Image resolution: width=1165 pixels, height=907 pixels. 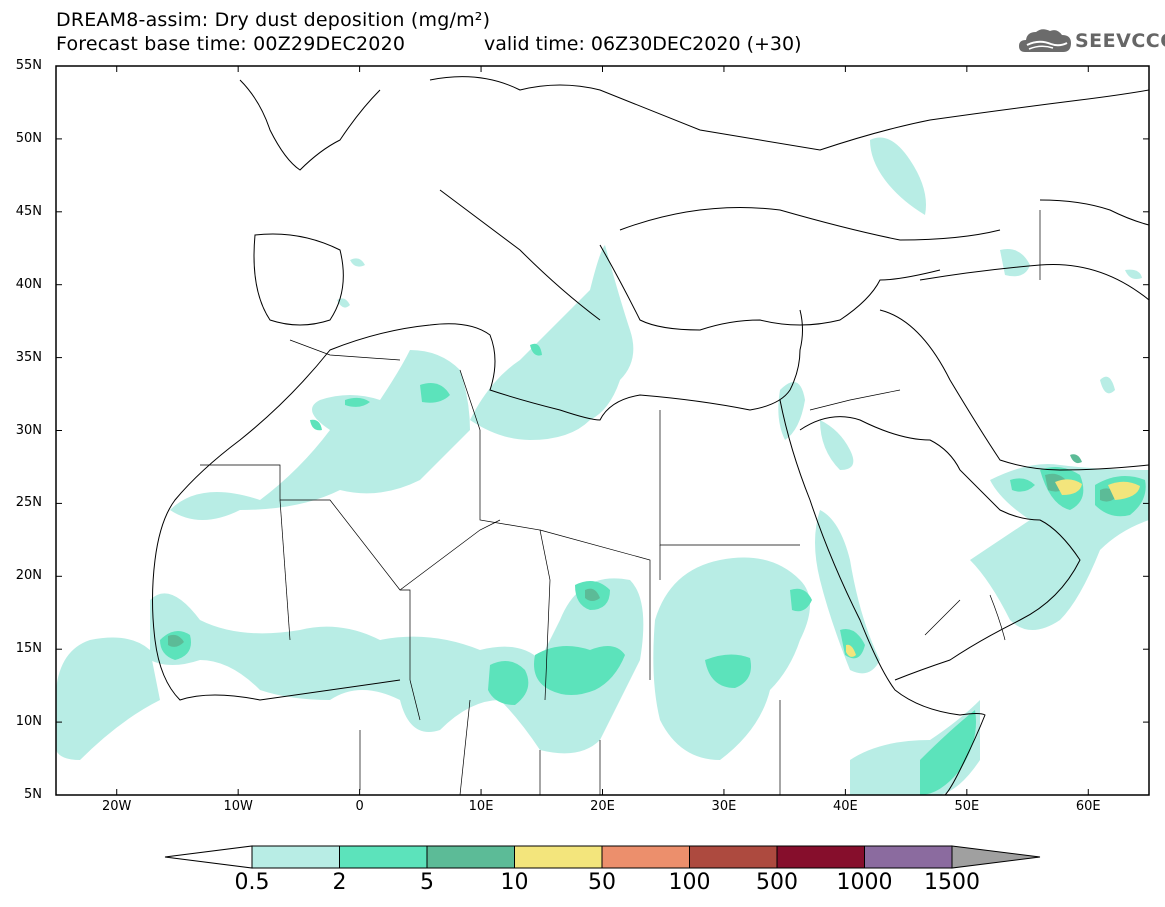 What do you see at coordinates (602, 882) in the screenshot?
I see `colorbar-label: 50` at bounding box center [602, 882].